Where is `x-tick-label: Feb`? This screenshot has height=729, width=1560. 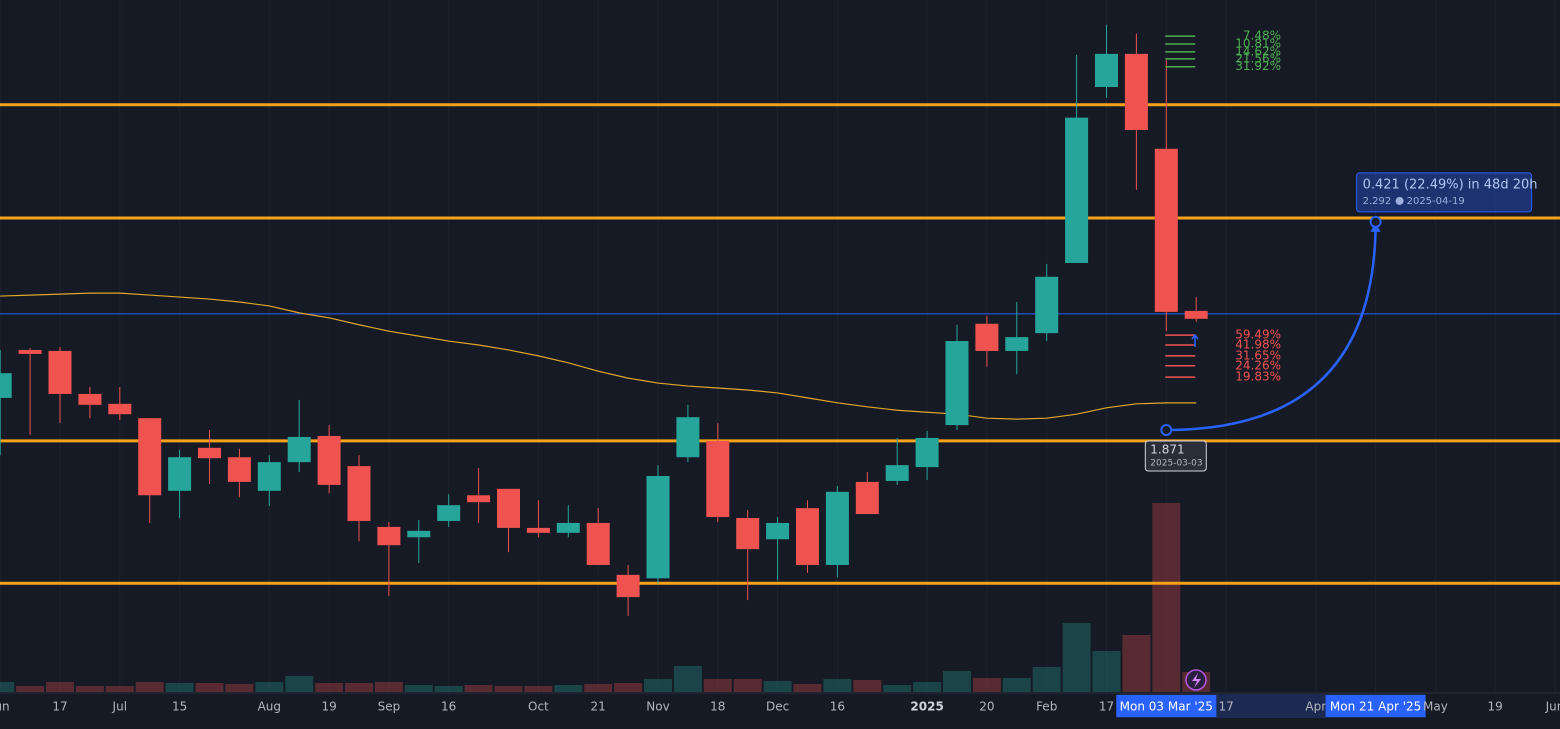
x-tick-label: Feb is located at coordinates (1046, 707).